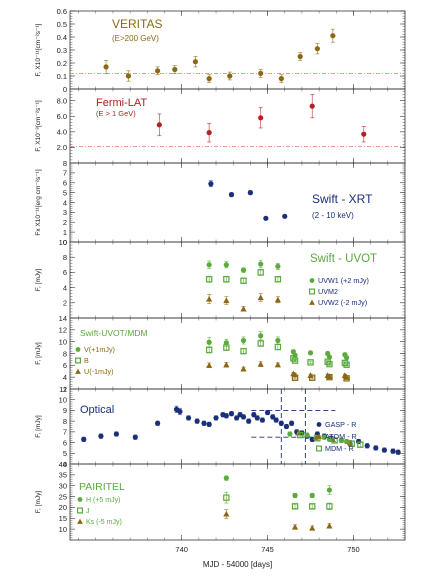  What do you see at coordinates (86, 360) in the screenshot?
I see `legend-label: B` at bounding box center [86, 360].